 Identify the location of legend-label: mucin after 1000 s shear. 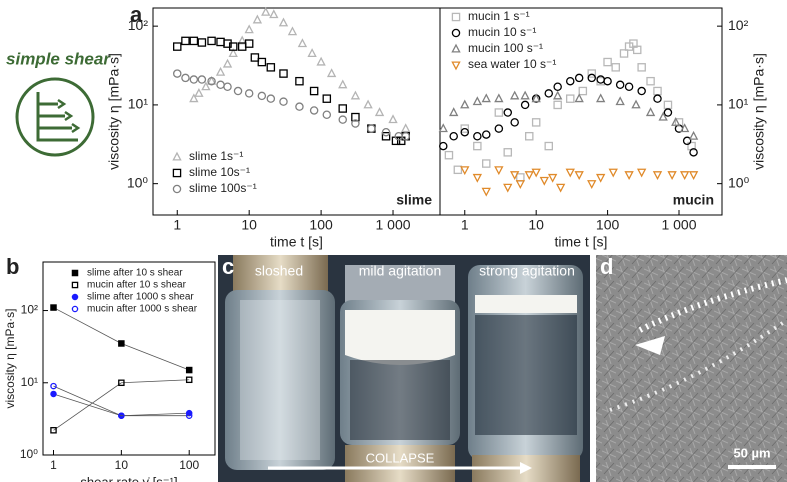
(142, 309).